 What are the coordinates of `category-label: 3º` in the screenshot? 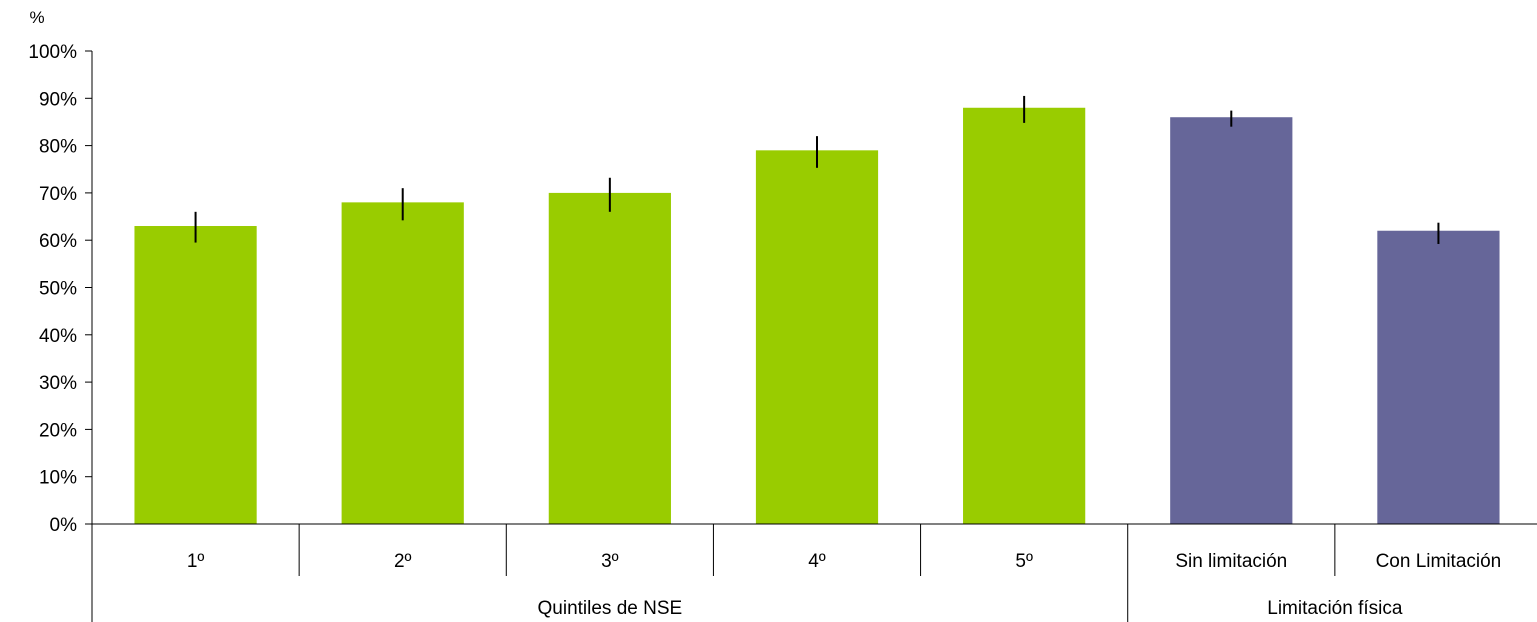 It's located at (610, 561).